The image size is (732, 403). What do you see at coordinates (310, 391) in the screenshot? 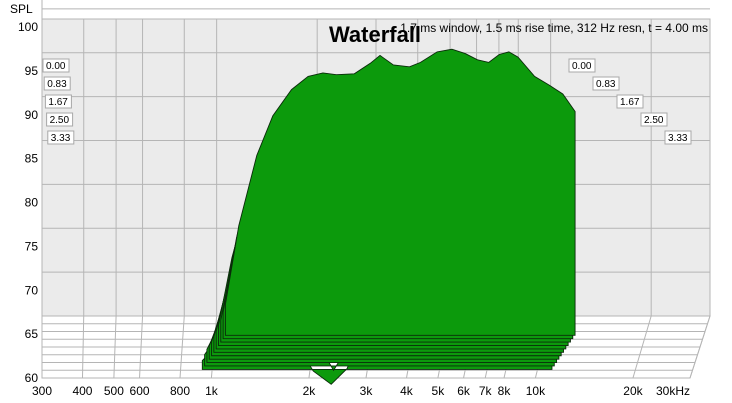
I see `x-tick-label: 2k` at bounding box center [310, 391].